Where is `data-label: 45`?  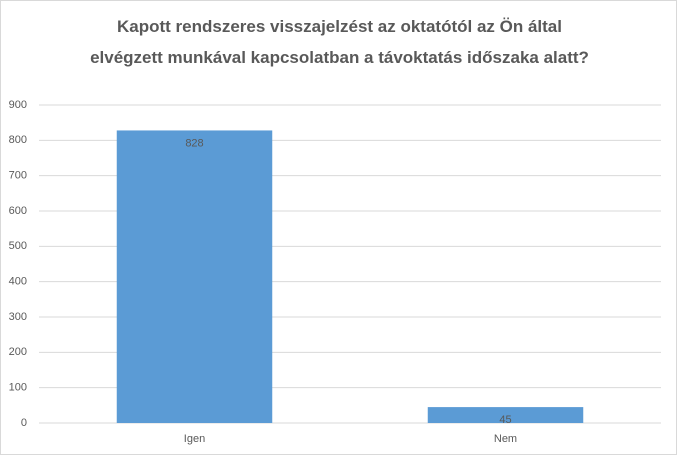
data-label: 45 is located at coordinates (505, 420).